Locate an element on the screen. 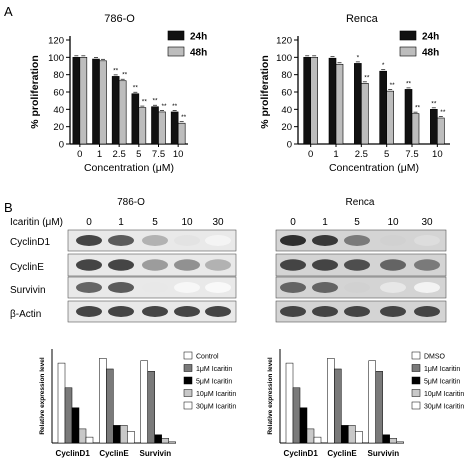 Image resolution: width=474 pixels, height=462 pixels. legend-label: DMSO is located at coordinates (435, 357).